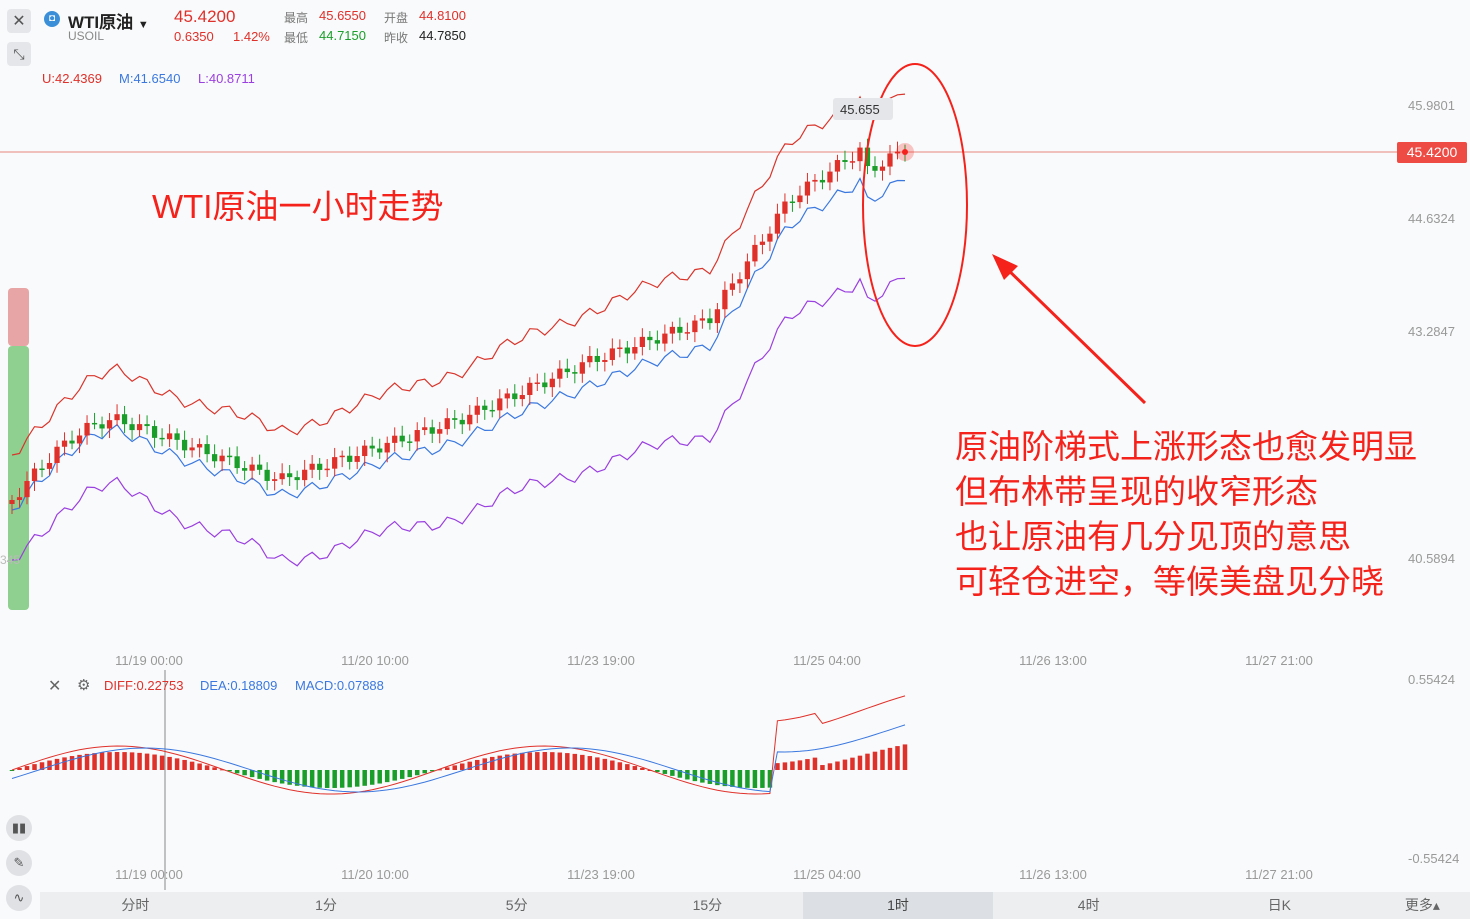 The width and height of the screenshot is (1470, 919). Describe the element at coordinates (296, 38) in the screenshot. I see `low-label: 最低` at that location.